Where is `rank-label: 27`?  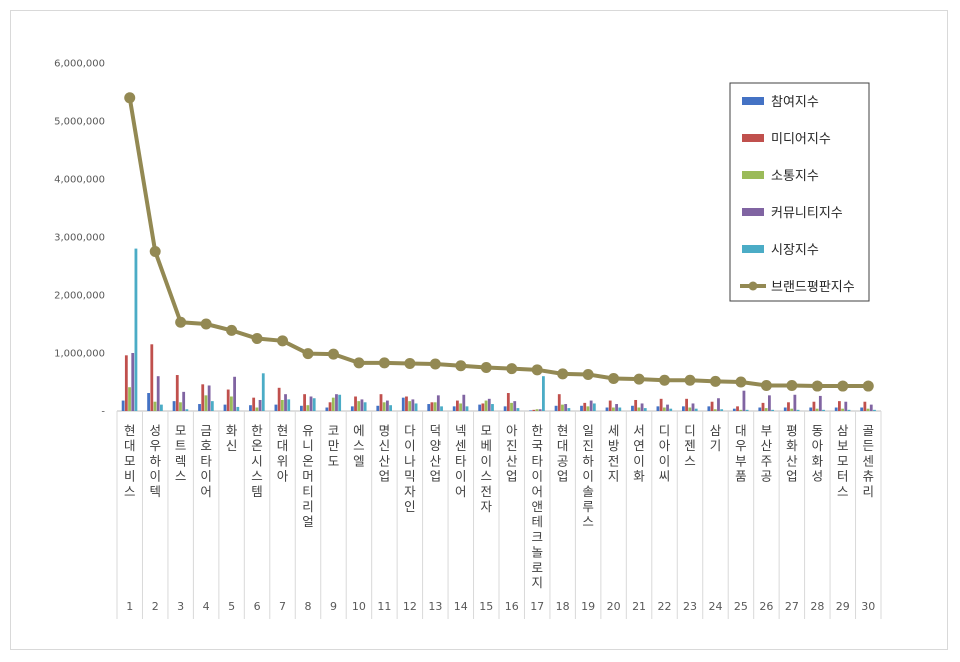 rank-label: 27 is located at coordinates (792, 606).